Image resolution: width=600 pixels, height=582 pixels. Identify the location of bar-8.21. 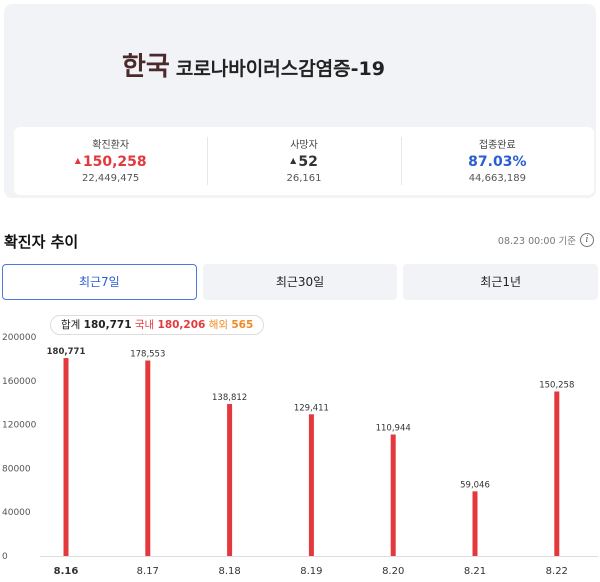
(475, 523).